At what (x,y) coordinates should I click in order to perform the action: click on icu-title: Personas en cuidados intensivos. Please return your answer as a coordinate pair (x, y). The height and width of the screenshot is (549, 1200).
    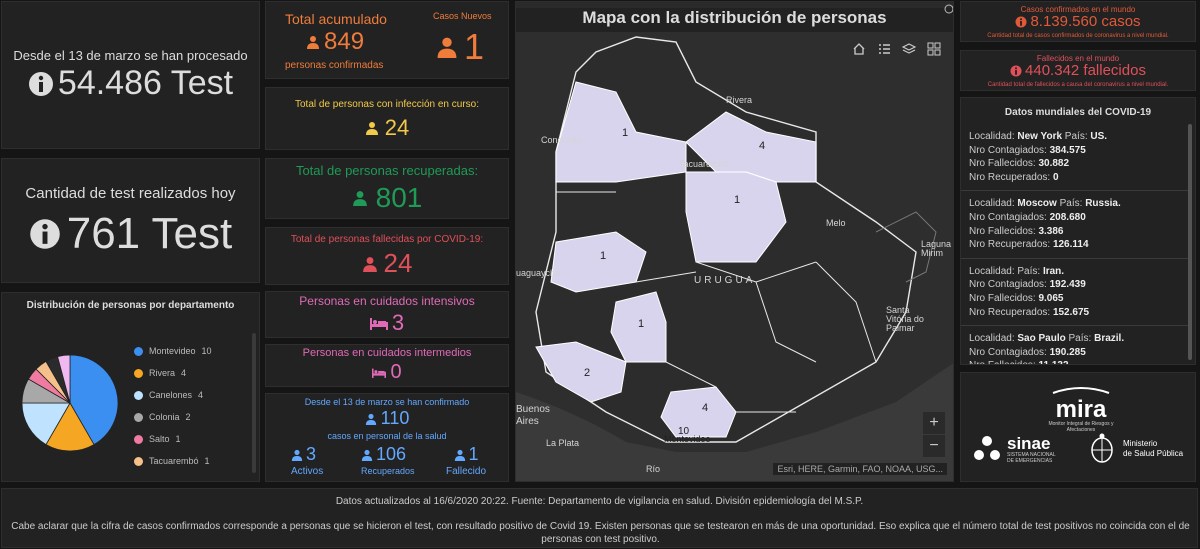
    Looking at the image, I should click on (387, 301).